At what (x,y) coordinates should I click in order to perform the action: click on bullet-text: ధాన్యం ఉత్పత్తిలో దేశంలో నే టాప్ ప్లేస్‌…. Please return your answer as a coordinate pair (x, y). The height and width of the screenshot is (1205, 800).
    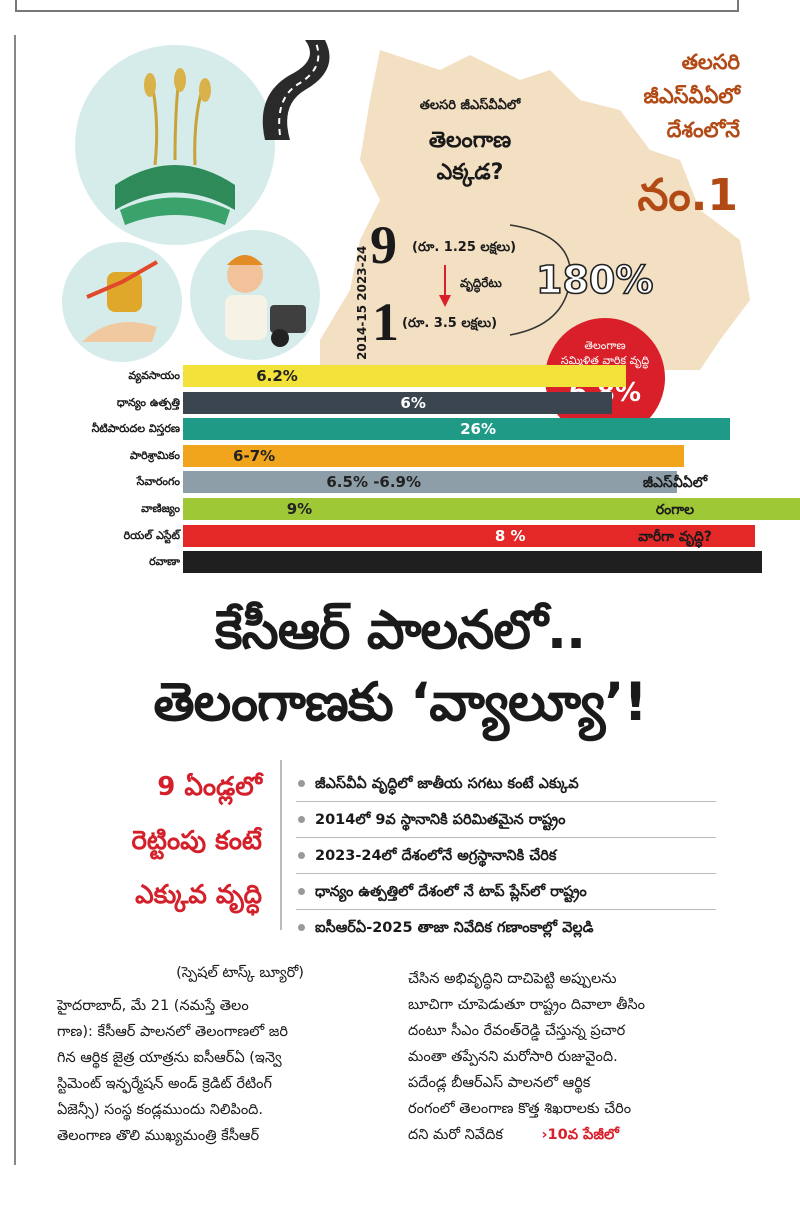
    Looking at the image, I should click on (451, 891).